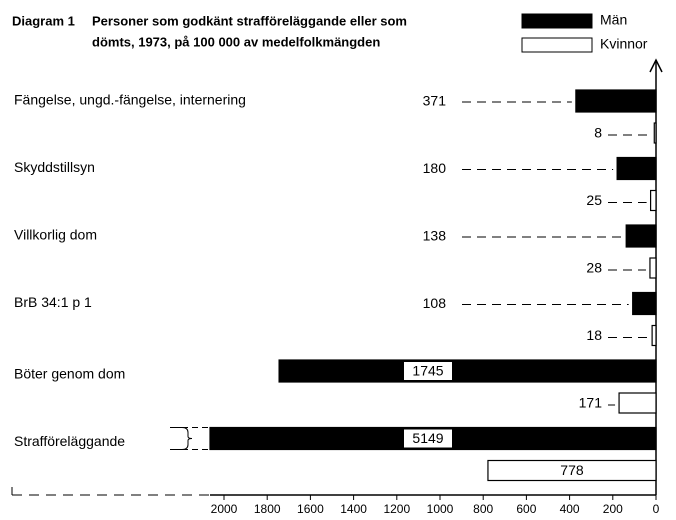 This screenshot has height=520, width=676. Describe the element at coordinates (396, 509) in the screenshot. I see `x-tick-label: 1200` at that location.